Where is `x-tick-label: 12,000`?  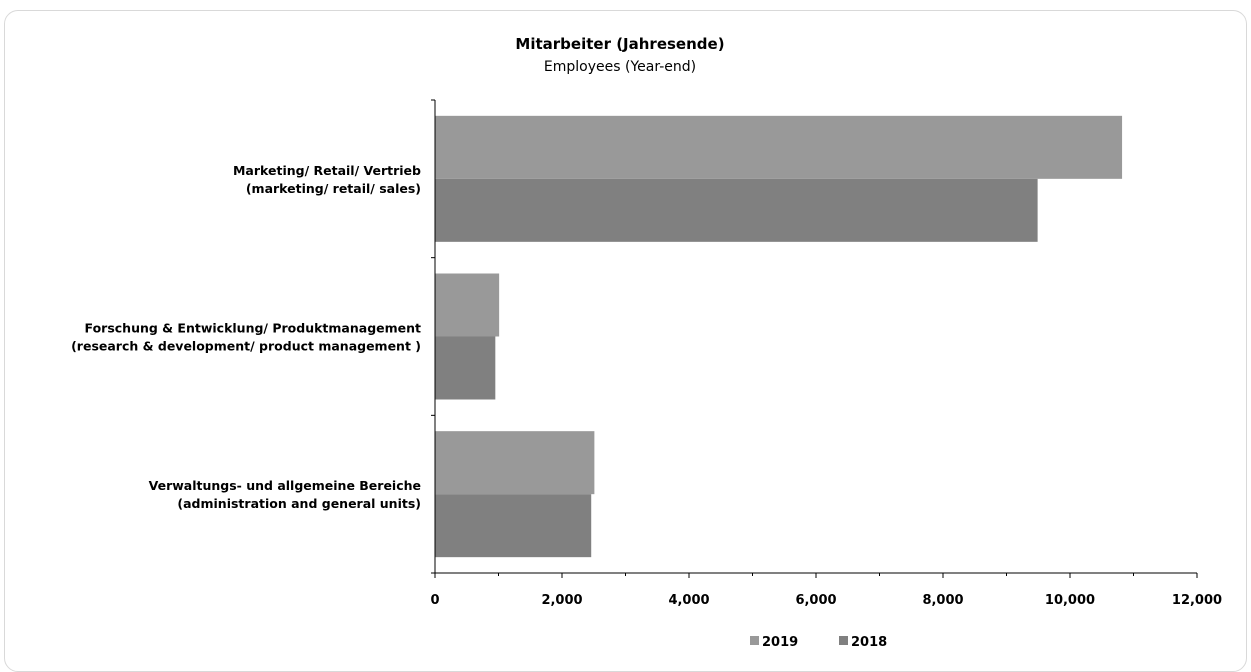 x-tick-label: 12,000 is located at coordinates (1197, 600).